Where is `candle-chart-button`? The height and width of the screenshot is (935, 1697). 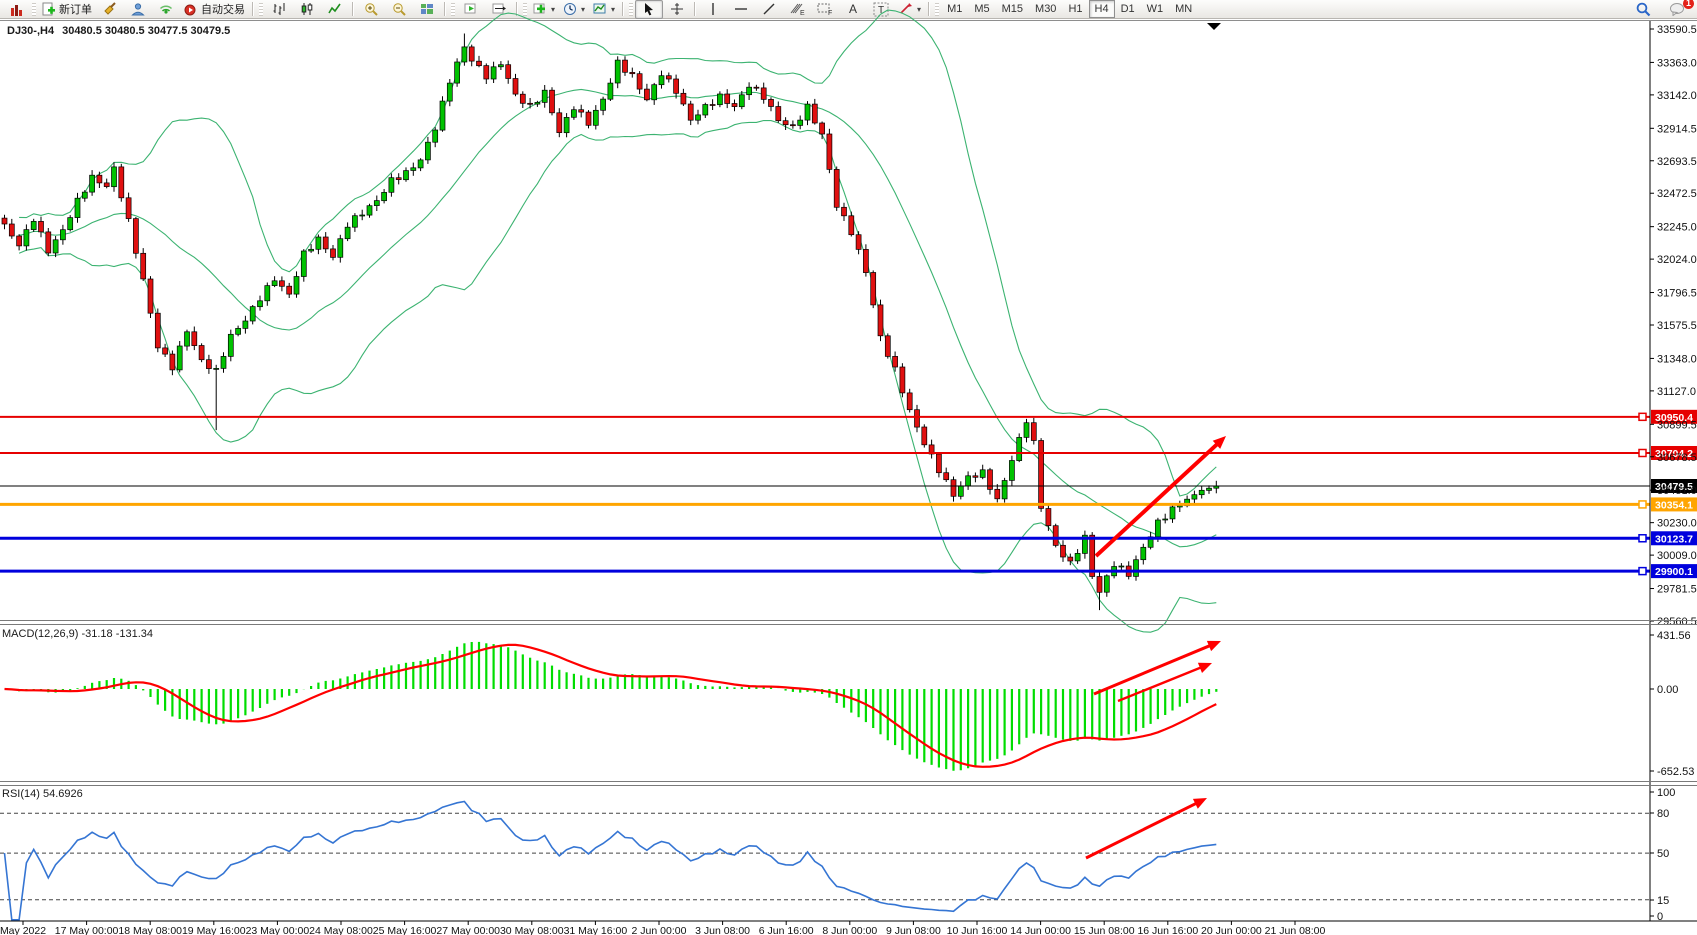 candle-chart-button is located at coordinates (307, 9).